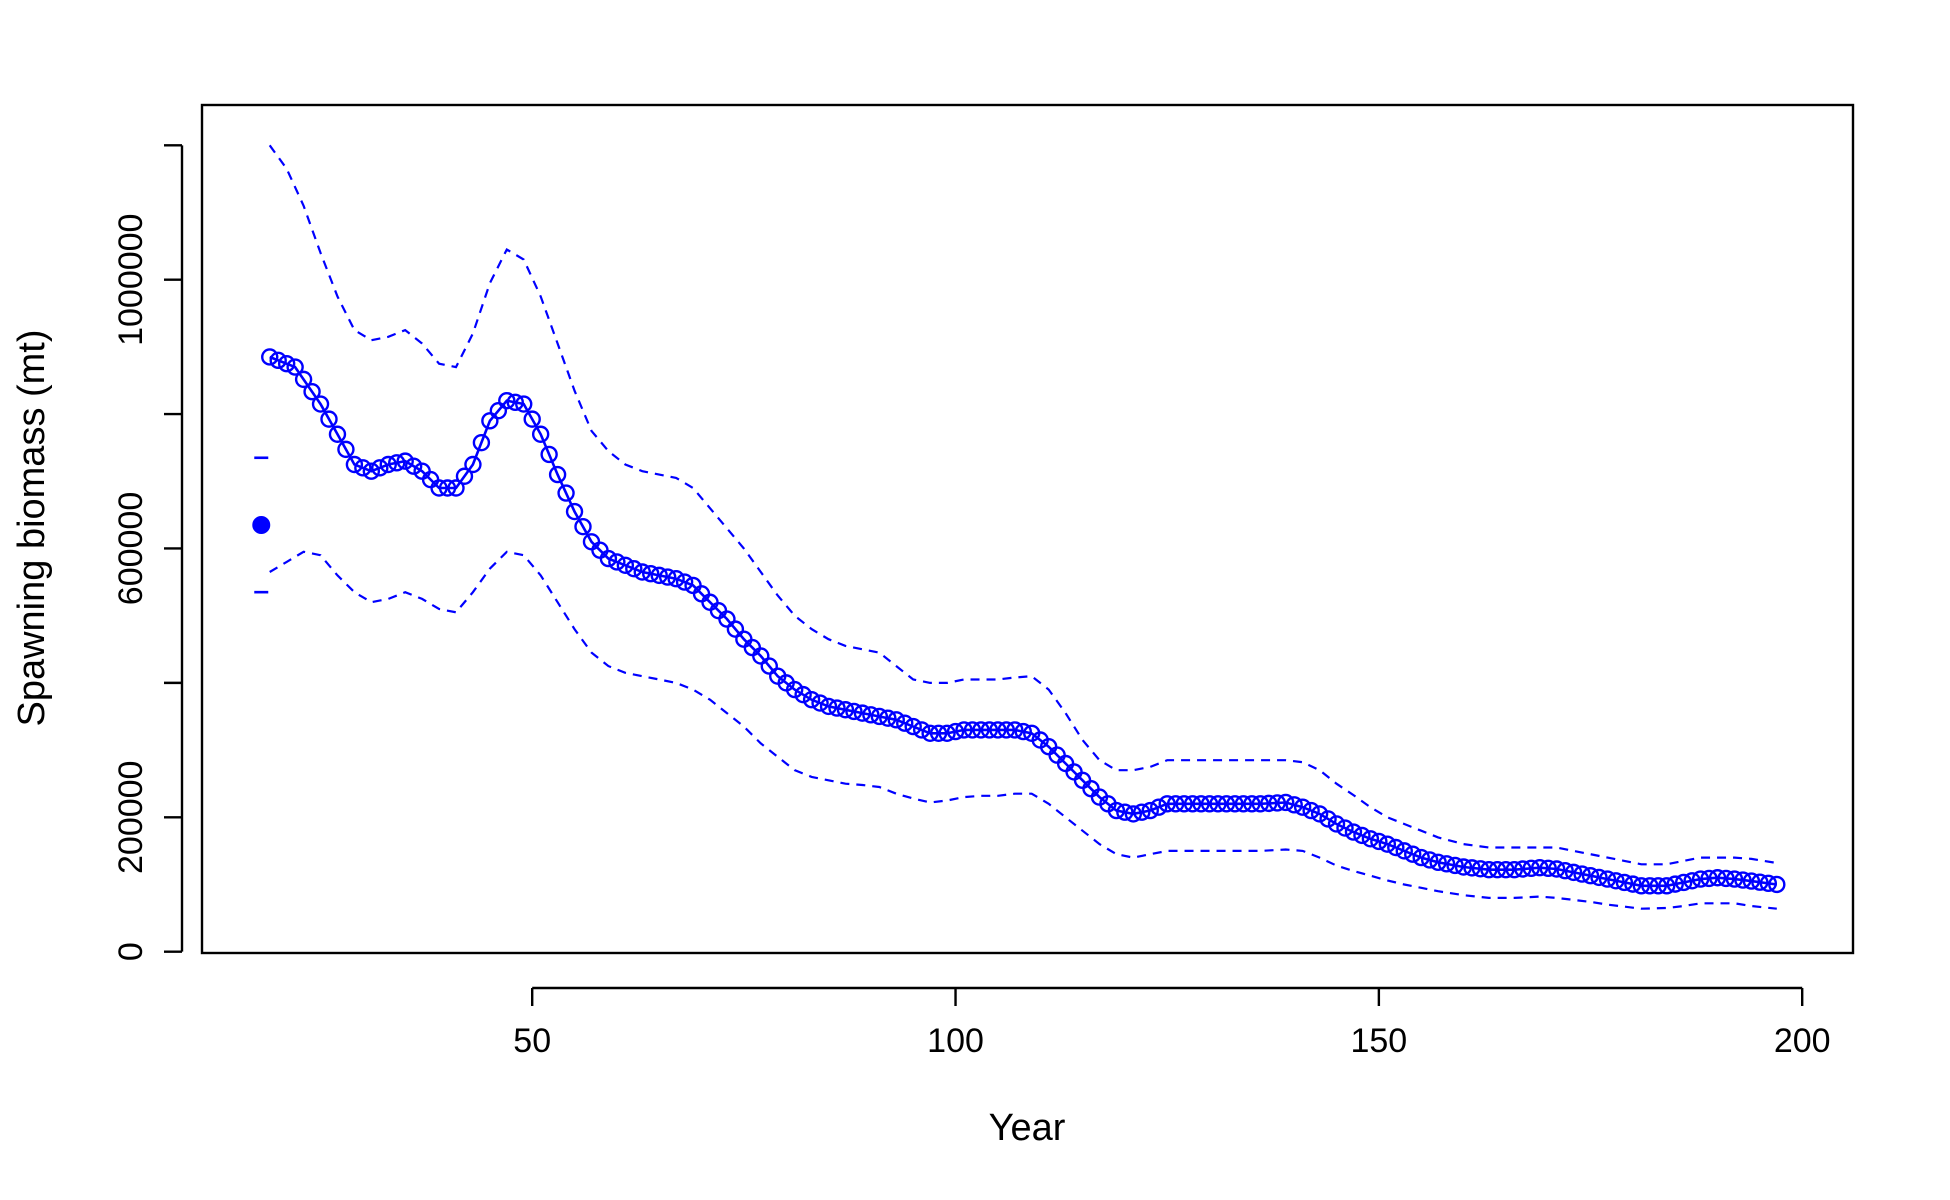  What do you see at coordinates (32, 527) in the screenshot?
I see `y-axis-title: Spawning biomass (mt)` at bounding box center [32, 527].